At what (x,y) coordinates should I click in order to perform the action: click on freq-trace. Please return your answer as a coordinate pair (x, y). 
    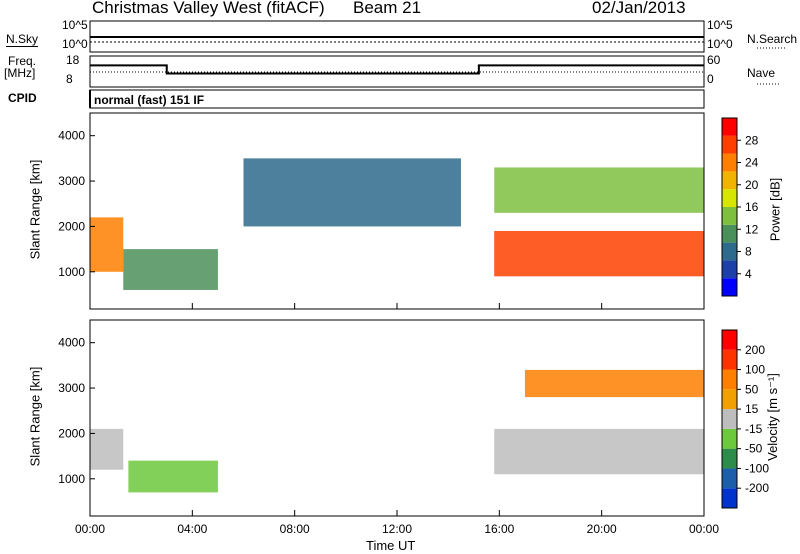
    Looking at the image, I should click on (397, 69).